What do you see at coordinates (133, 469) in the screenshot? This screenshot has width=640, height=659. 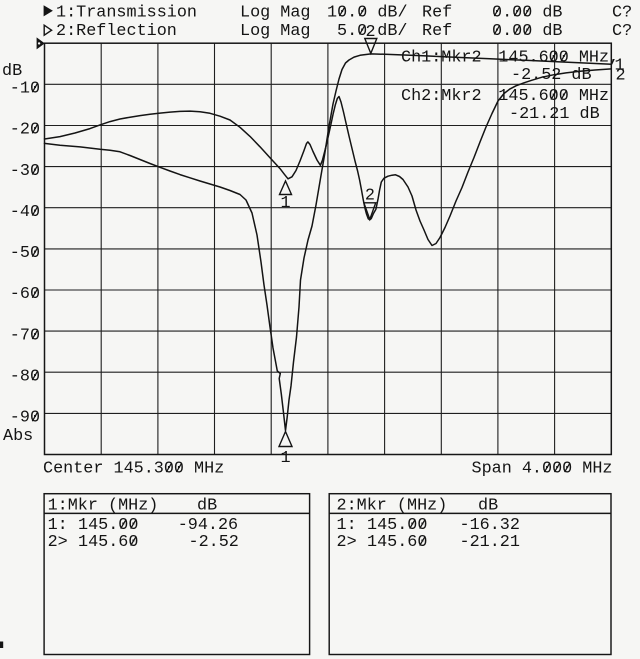 I see `svg-text: Center 145.300 MHz` at bounding box center [133, 469].